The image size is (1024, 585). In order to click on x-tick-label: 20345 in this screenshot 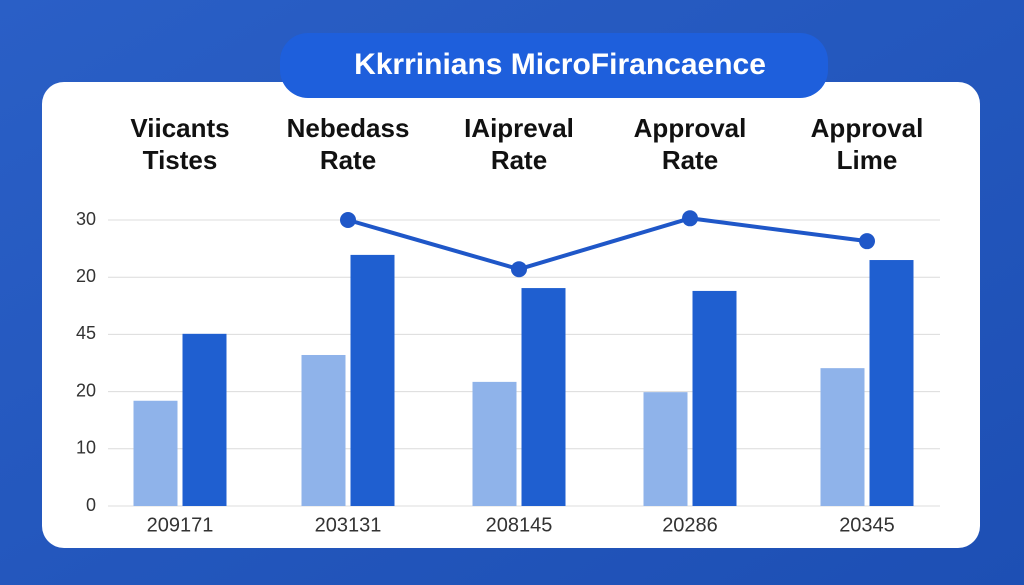, I will do `click(867, 525)`.